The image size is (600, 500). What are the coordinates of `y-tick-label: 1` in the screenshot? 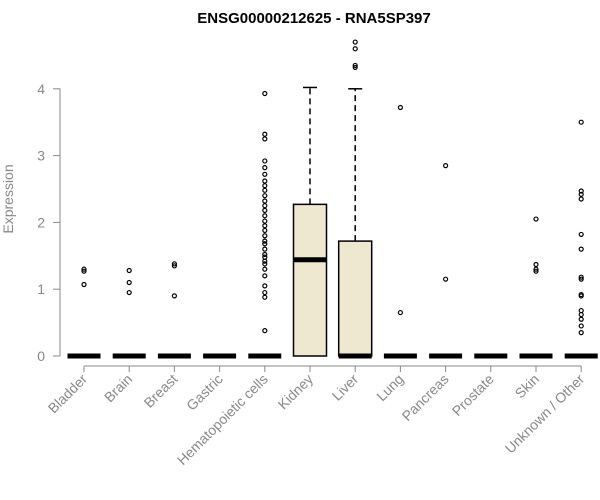 It's located at (41, 289).